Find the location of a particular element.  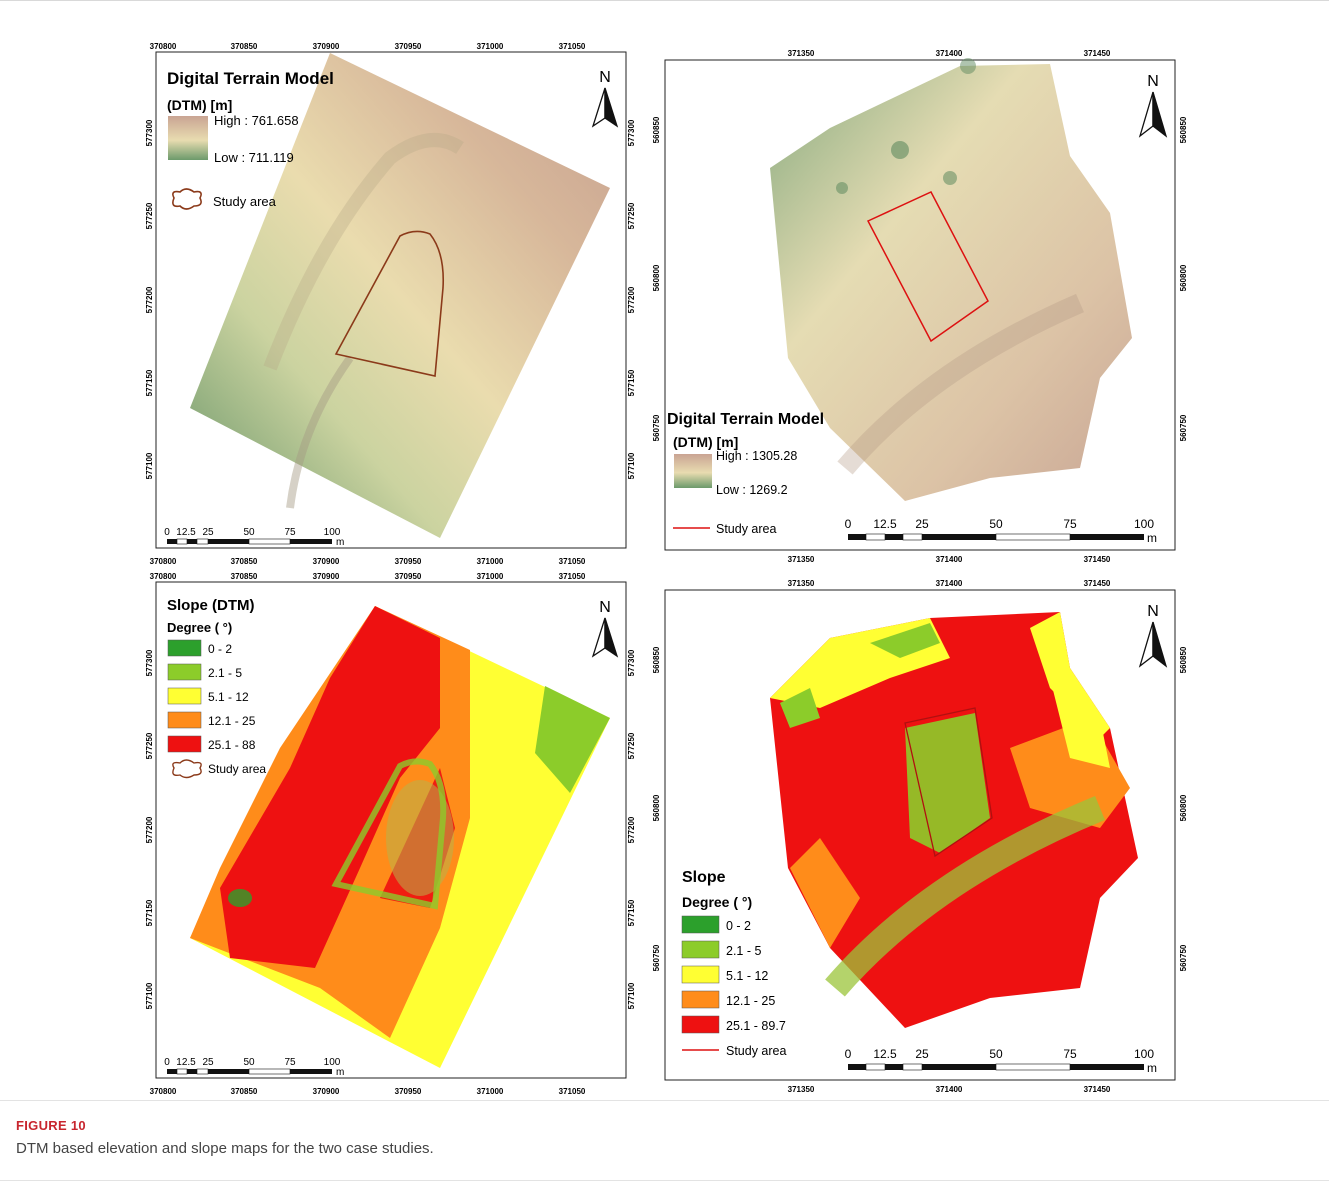

tick-bottom-4: 371000 is located at coordinates (490, 561).